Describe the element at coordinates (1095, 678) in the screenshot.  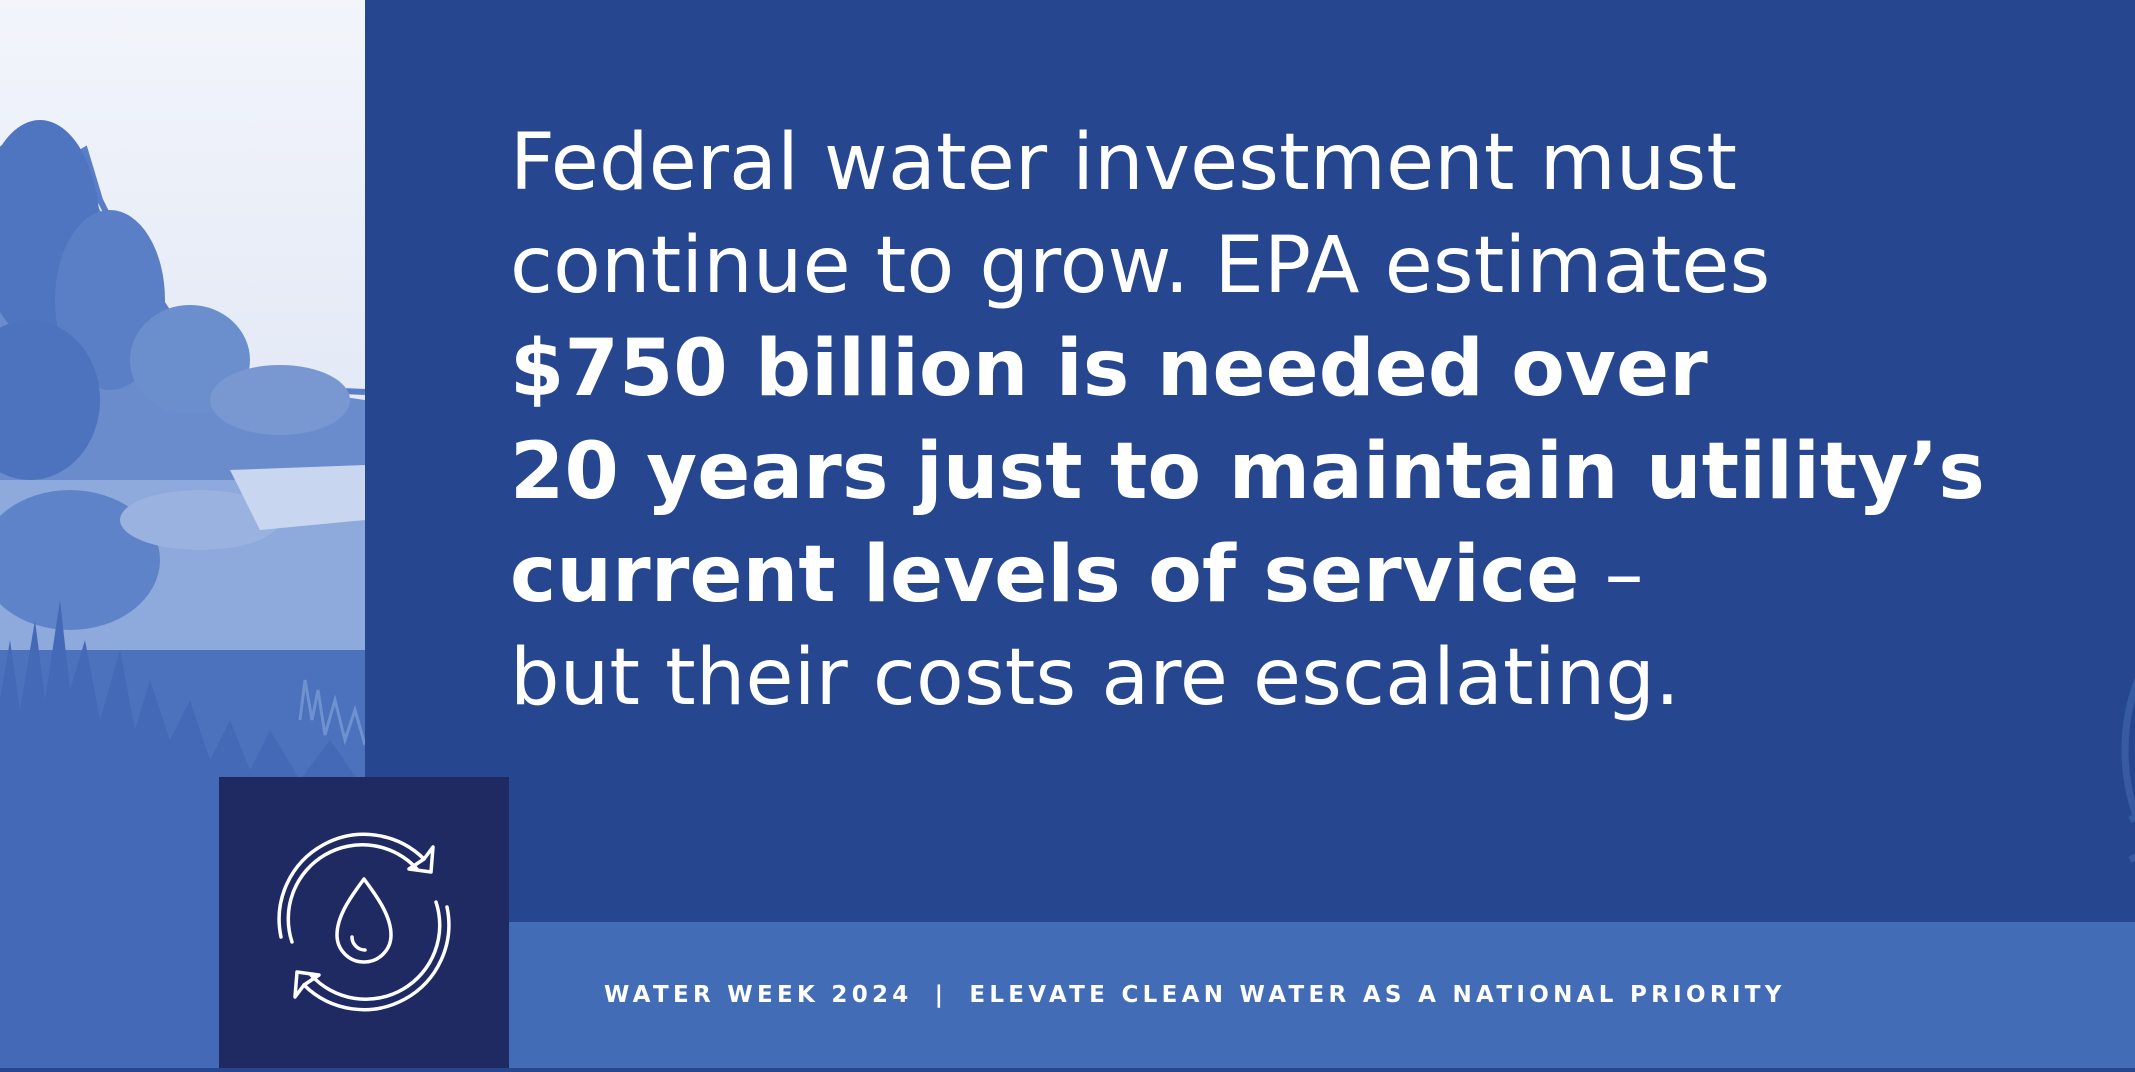
I see `headline-line-6: but their costs are escalating.` at that location.